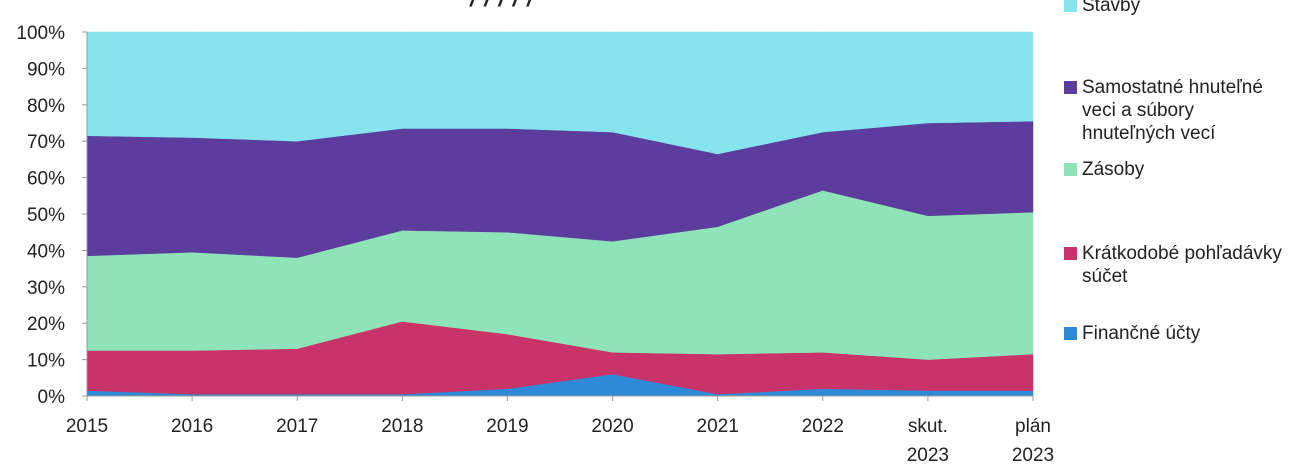  What do you see at coordinates (1182, 265) in the screenshot?
I see `legend-label-pohladavky: Krátkodobé pohľadávky súčet` at bounding box center [1182, 265].